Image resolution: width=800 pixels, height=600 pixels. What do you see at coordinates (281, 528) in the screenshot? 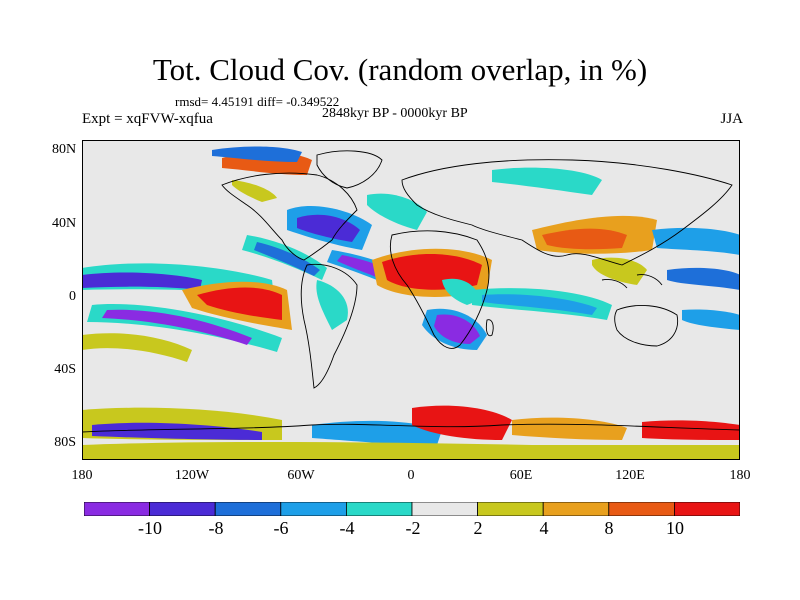
I see `colorbar-label: -6` at bounding box center [281, 528].